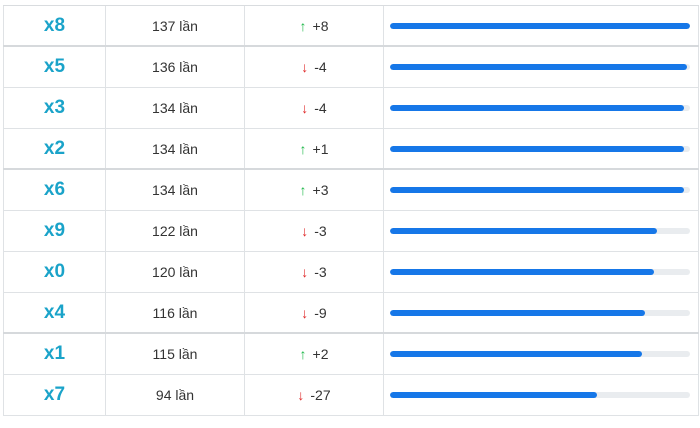  What do you see at coordinates (320, 148) in the screenshot?
I see `change-value: +1` at bounding box center [320, 148].